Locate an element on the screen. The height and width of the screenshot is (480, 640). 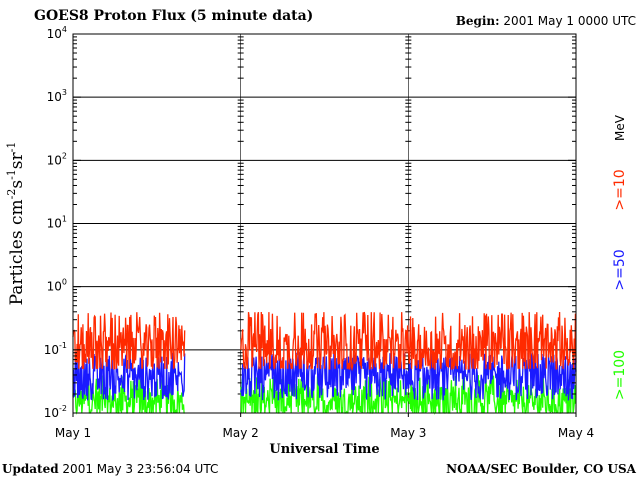
updated-label: Updated is located at coordinates (30, 469).